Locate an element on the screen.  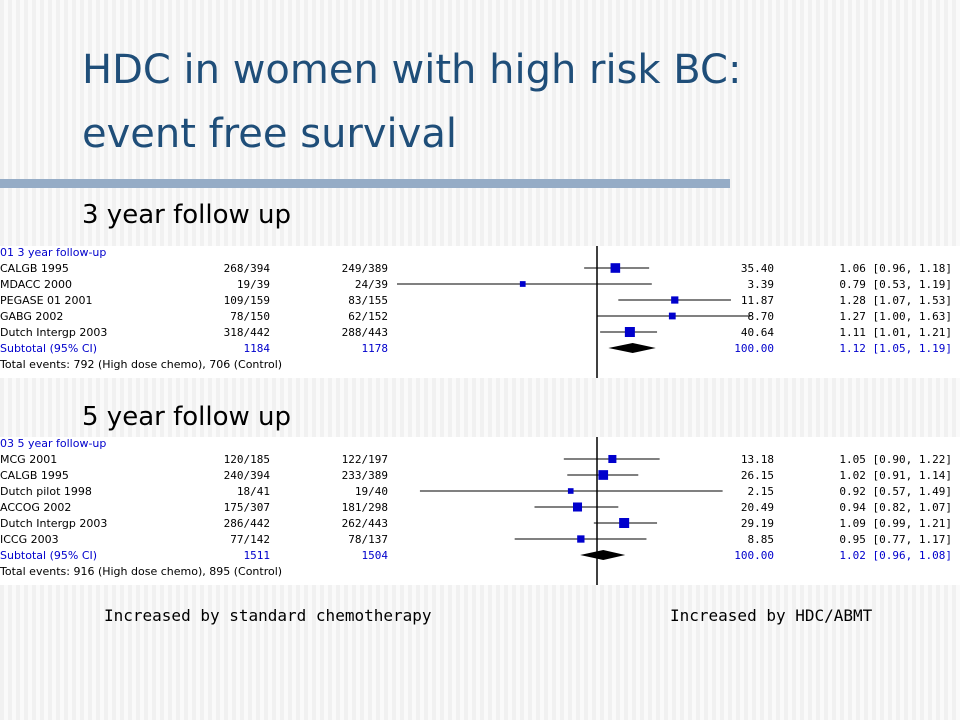
study-control-events: 233/389 is located at coordinates (365, 475).